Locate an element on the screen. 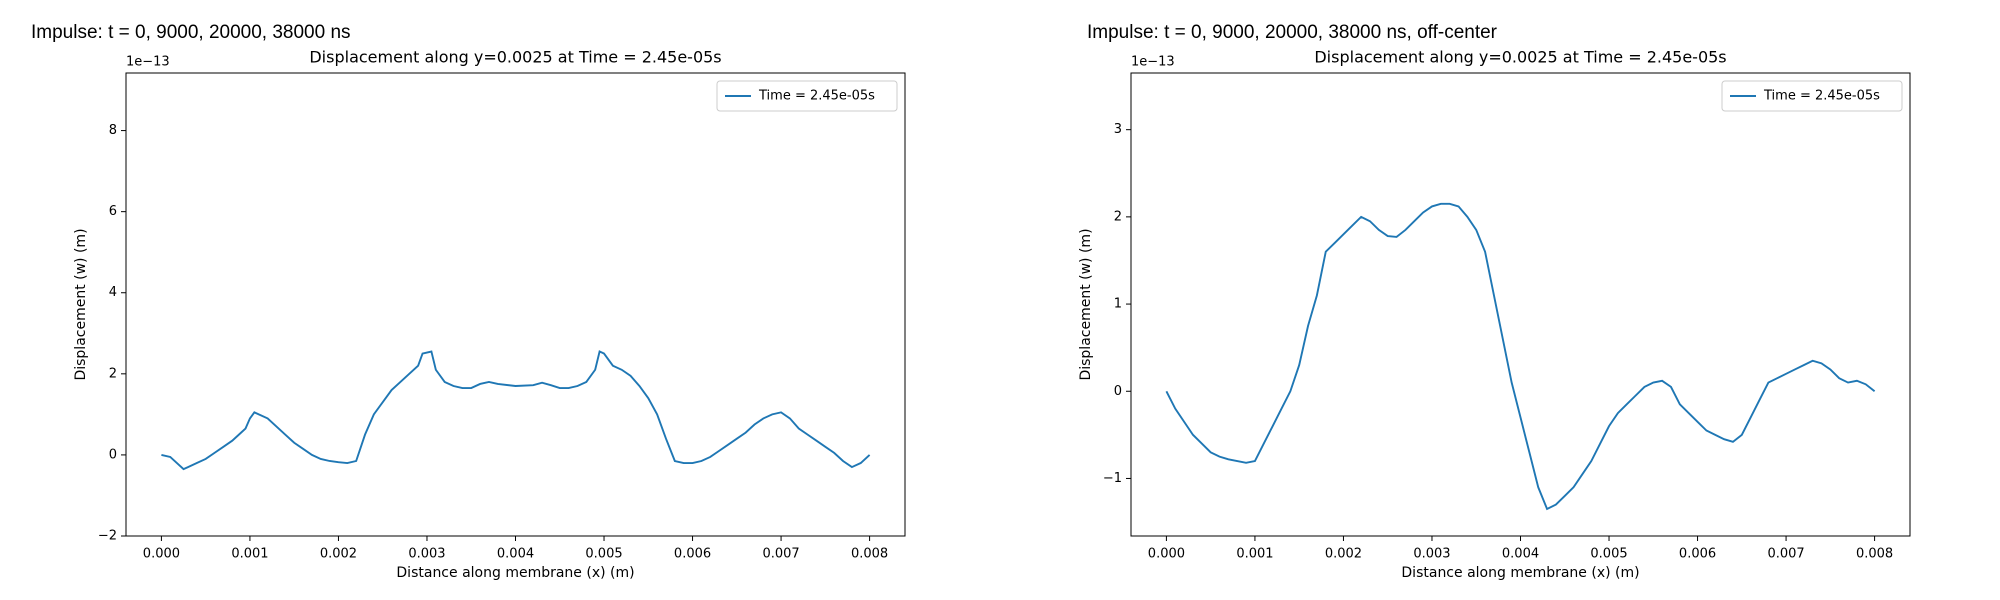  heading: Impulse: t = 0, 9000, 20000, 38000 ns is located at coordinates (191, 32).